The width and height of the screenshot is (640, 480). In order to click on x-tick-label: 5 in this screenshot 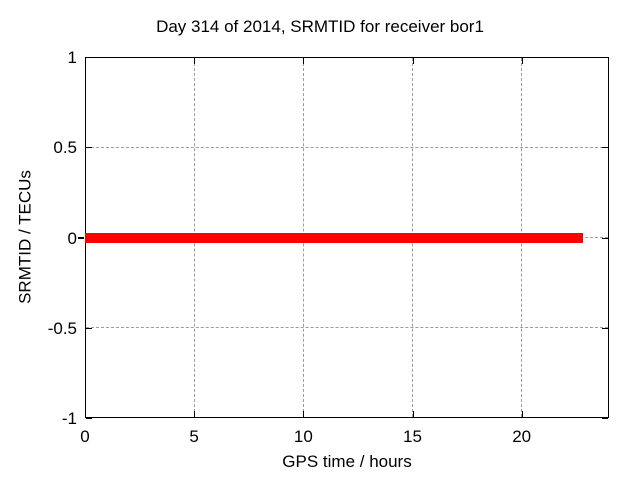, I will do `click(194, 436)`.